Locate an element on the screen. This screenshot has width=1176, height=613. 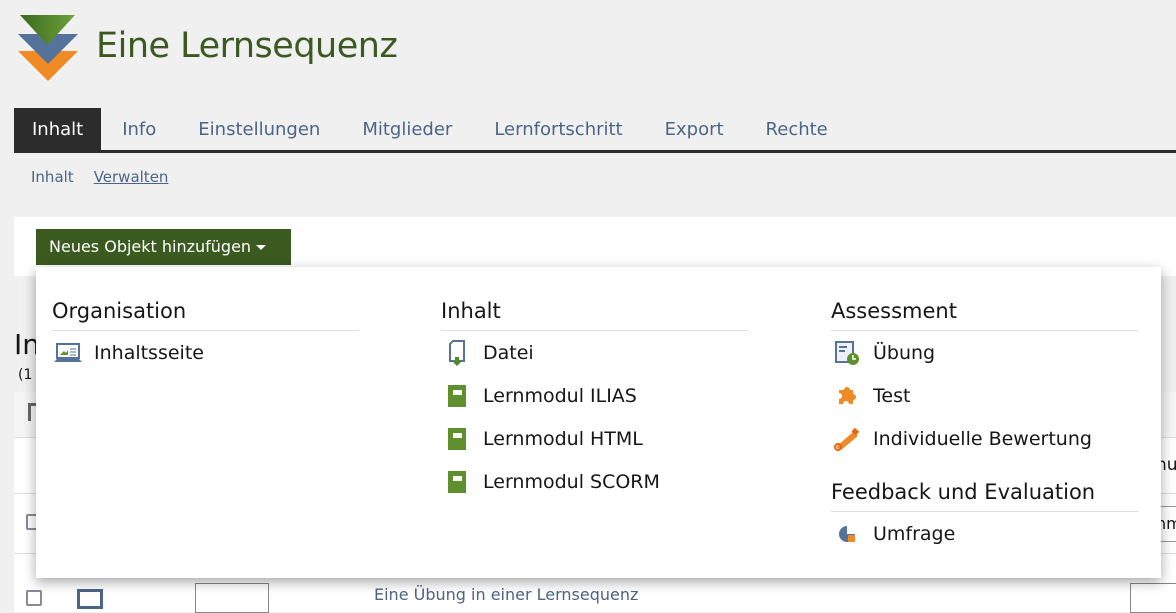
group-title-feedback: Feedback und Evaluation is located at coordinates (984, 494).